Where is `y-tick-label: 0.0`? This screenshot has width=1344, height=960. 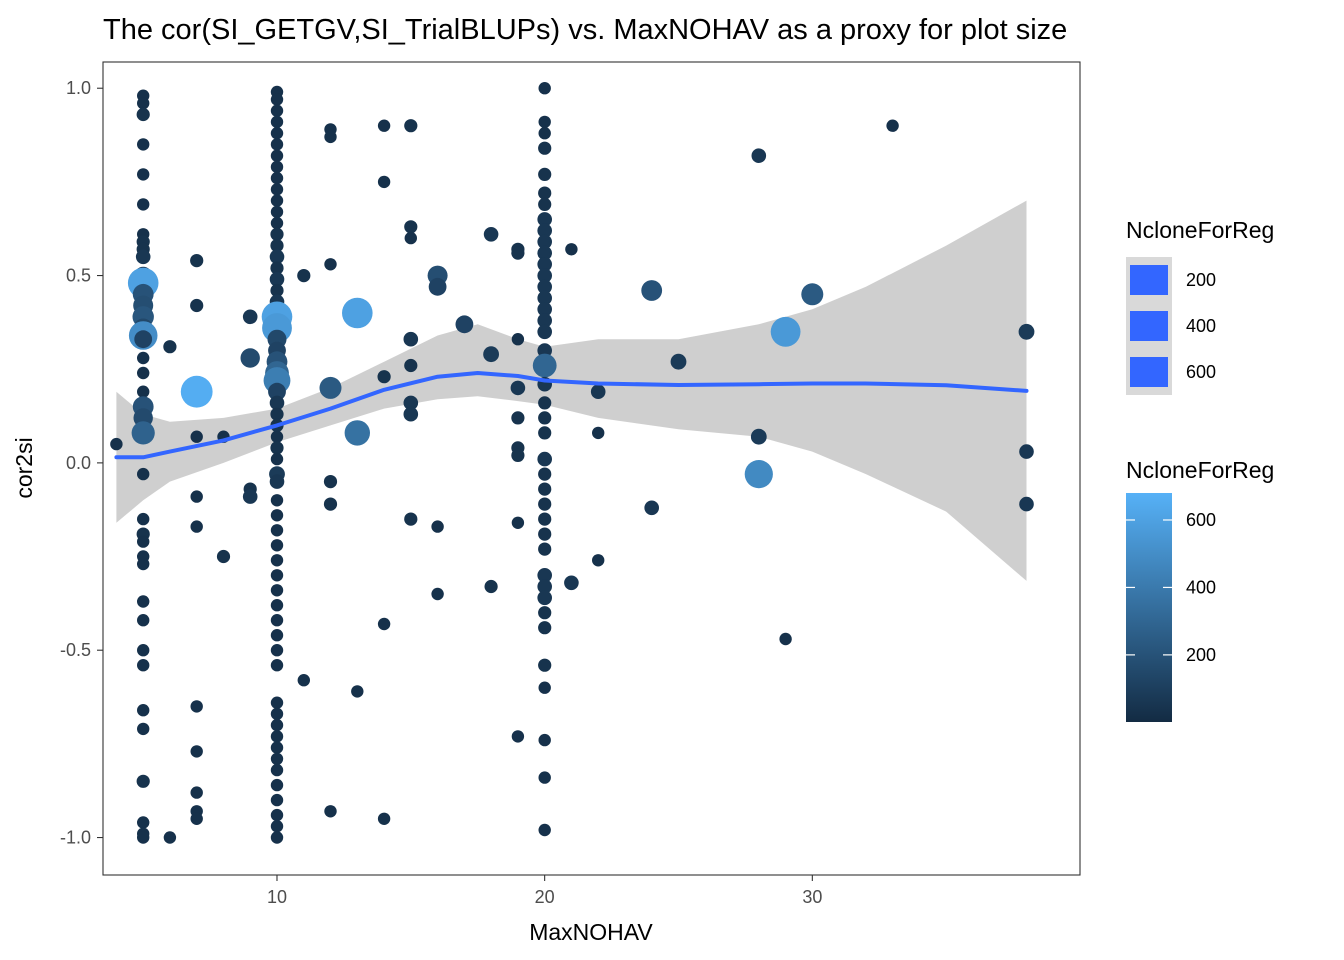 y-tick-label: 0.0 is located at coordinates (78, 463).